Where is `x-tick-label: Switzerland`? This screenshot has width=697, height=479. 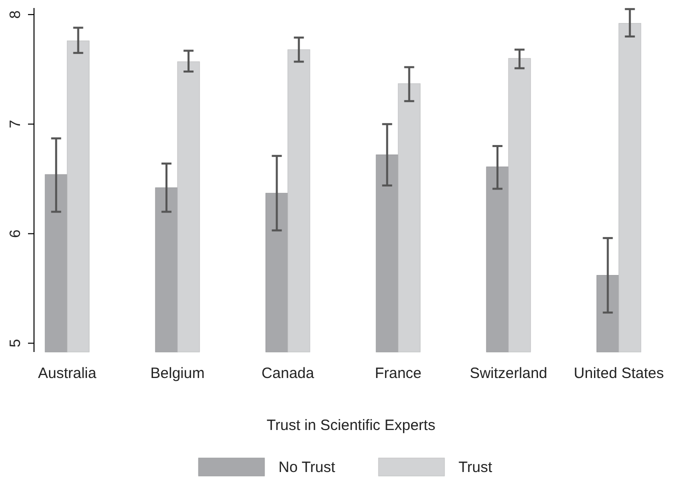 x-tick-label: Switzerland is located at coordinates (509, 373).